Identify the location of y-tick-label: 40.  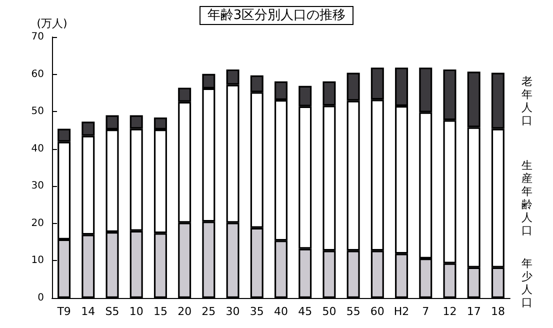
(37, 148).